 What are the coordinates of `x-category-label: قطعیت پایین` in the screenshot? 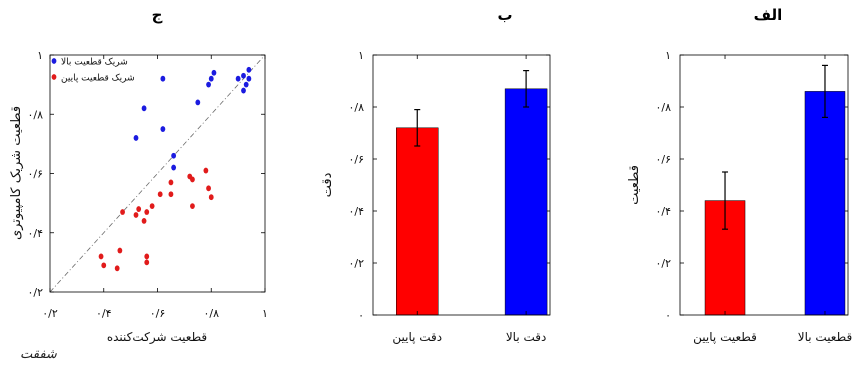 It's located at (725, 337).